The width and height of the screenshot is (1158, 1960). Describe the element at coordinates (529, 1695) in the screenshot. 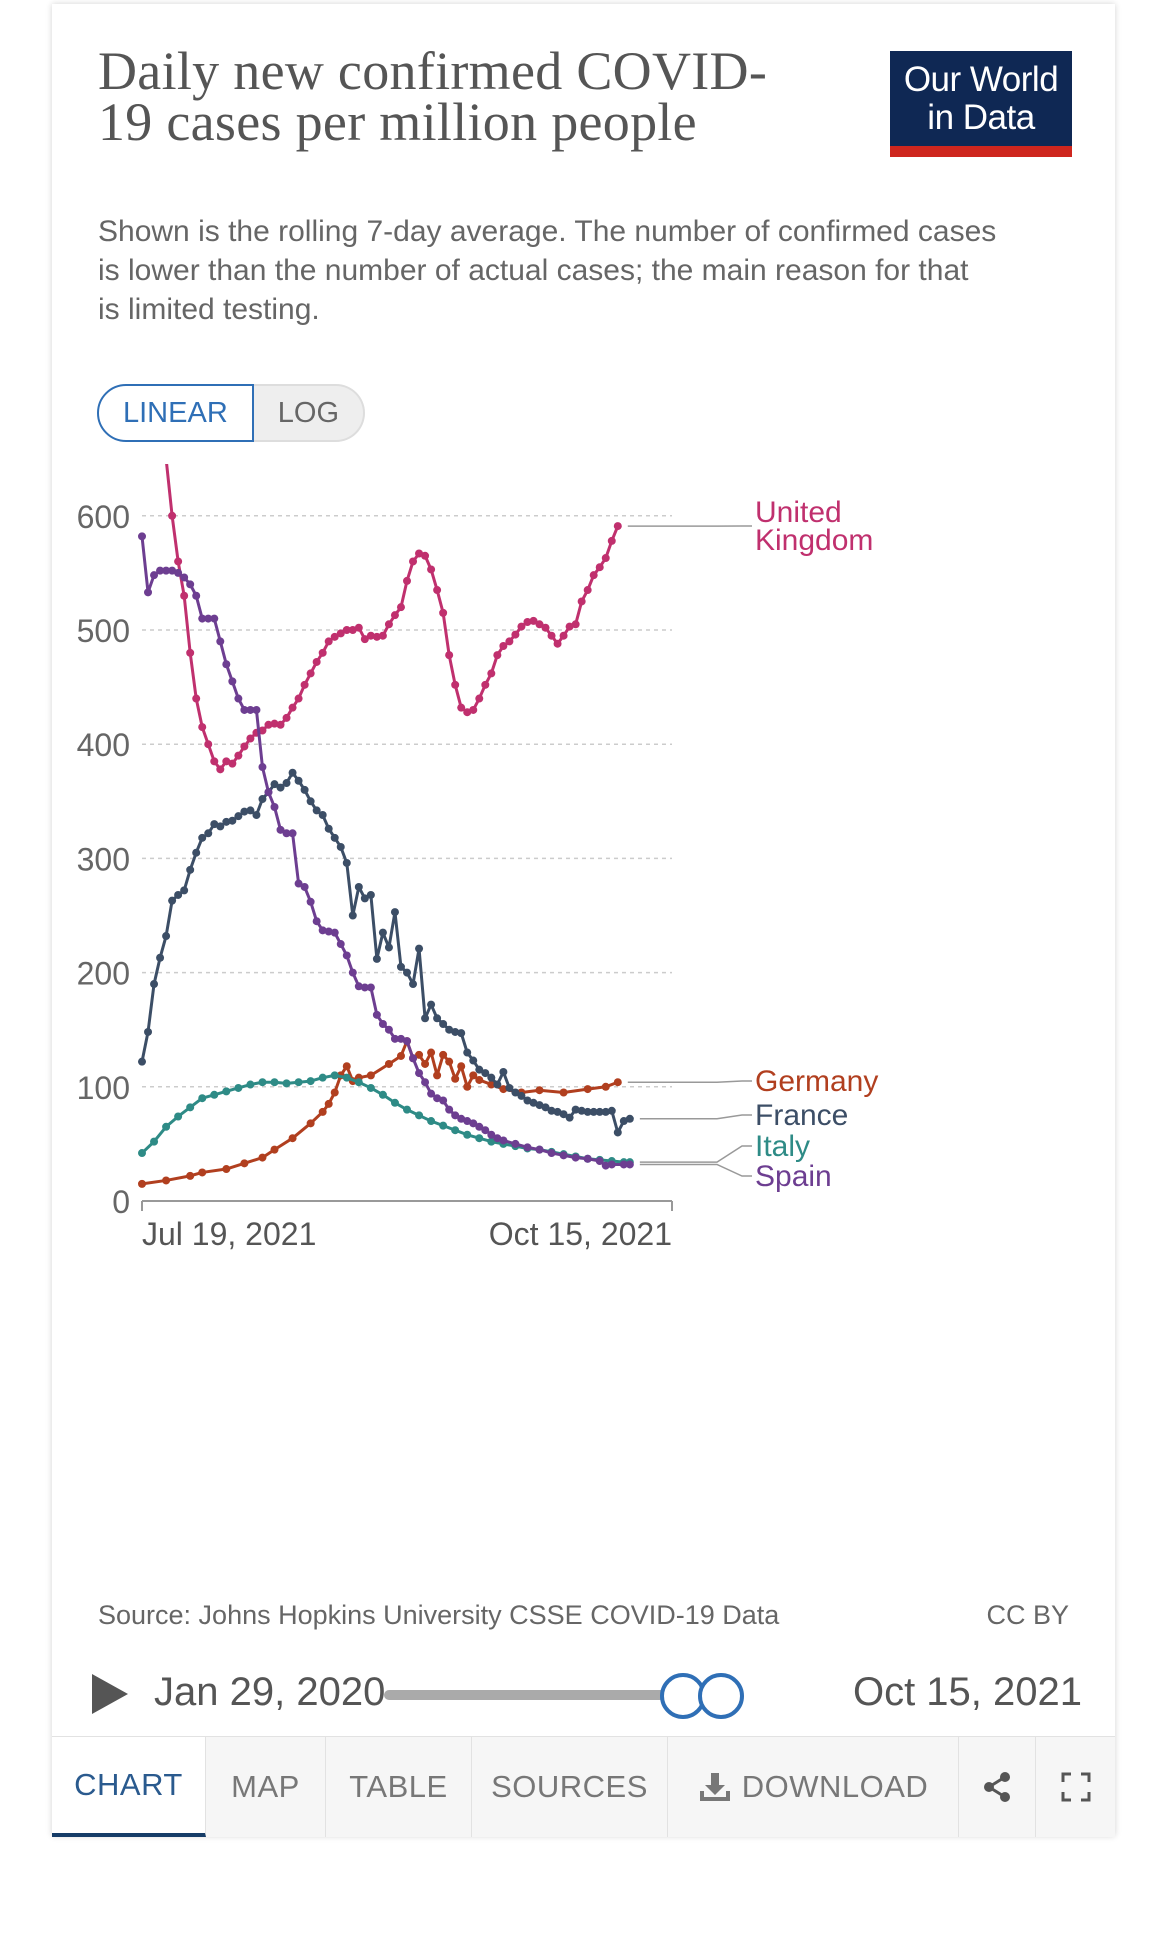

I see `timeline-track` at that location.